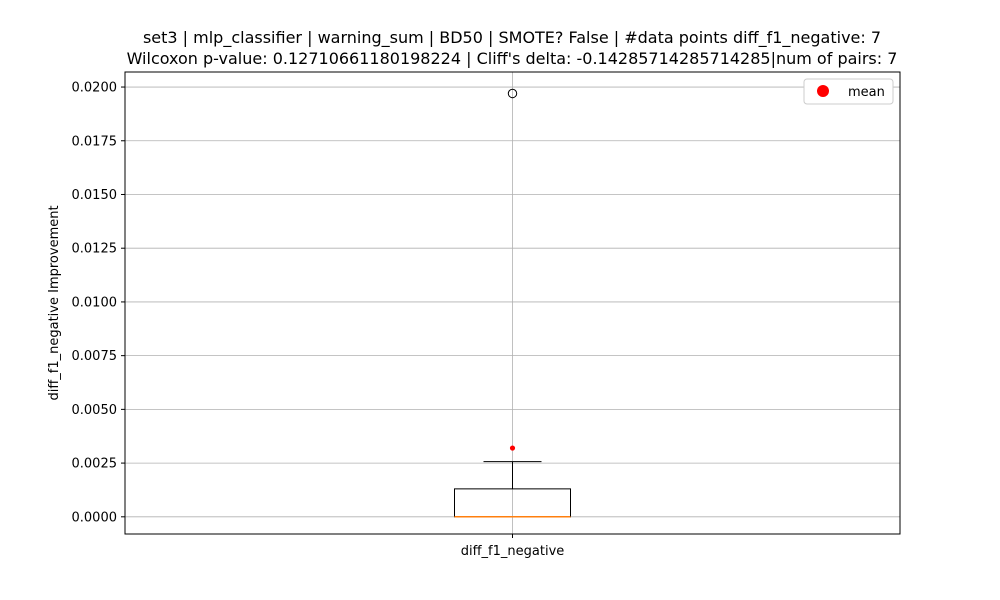 The width and height of the screenshot is (1000, 600). What do you see at coordinates (95, 302) in the screenshot?
I see `y-tick-label: 0.0100` at bounding box center [95, 302].